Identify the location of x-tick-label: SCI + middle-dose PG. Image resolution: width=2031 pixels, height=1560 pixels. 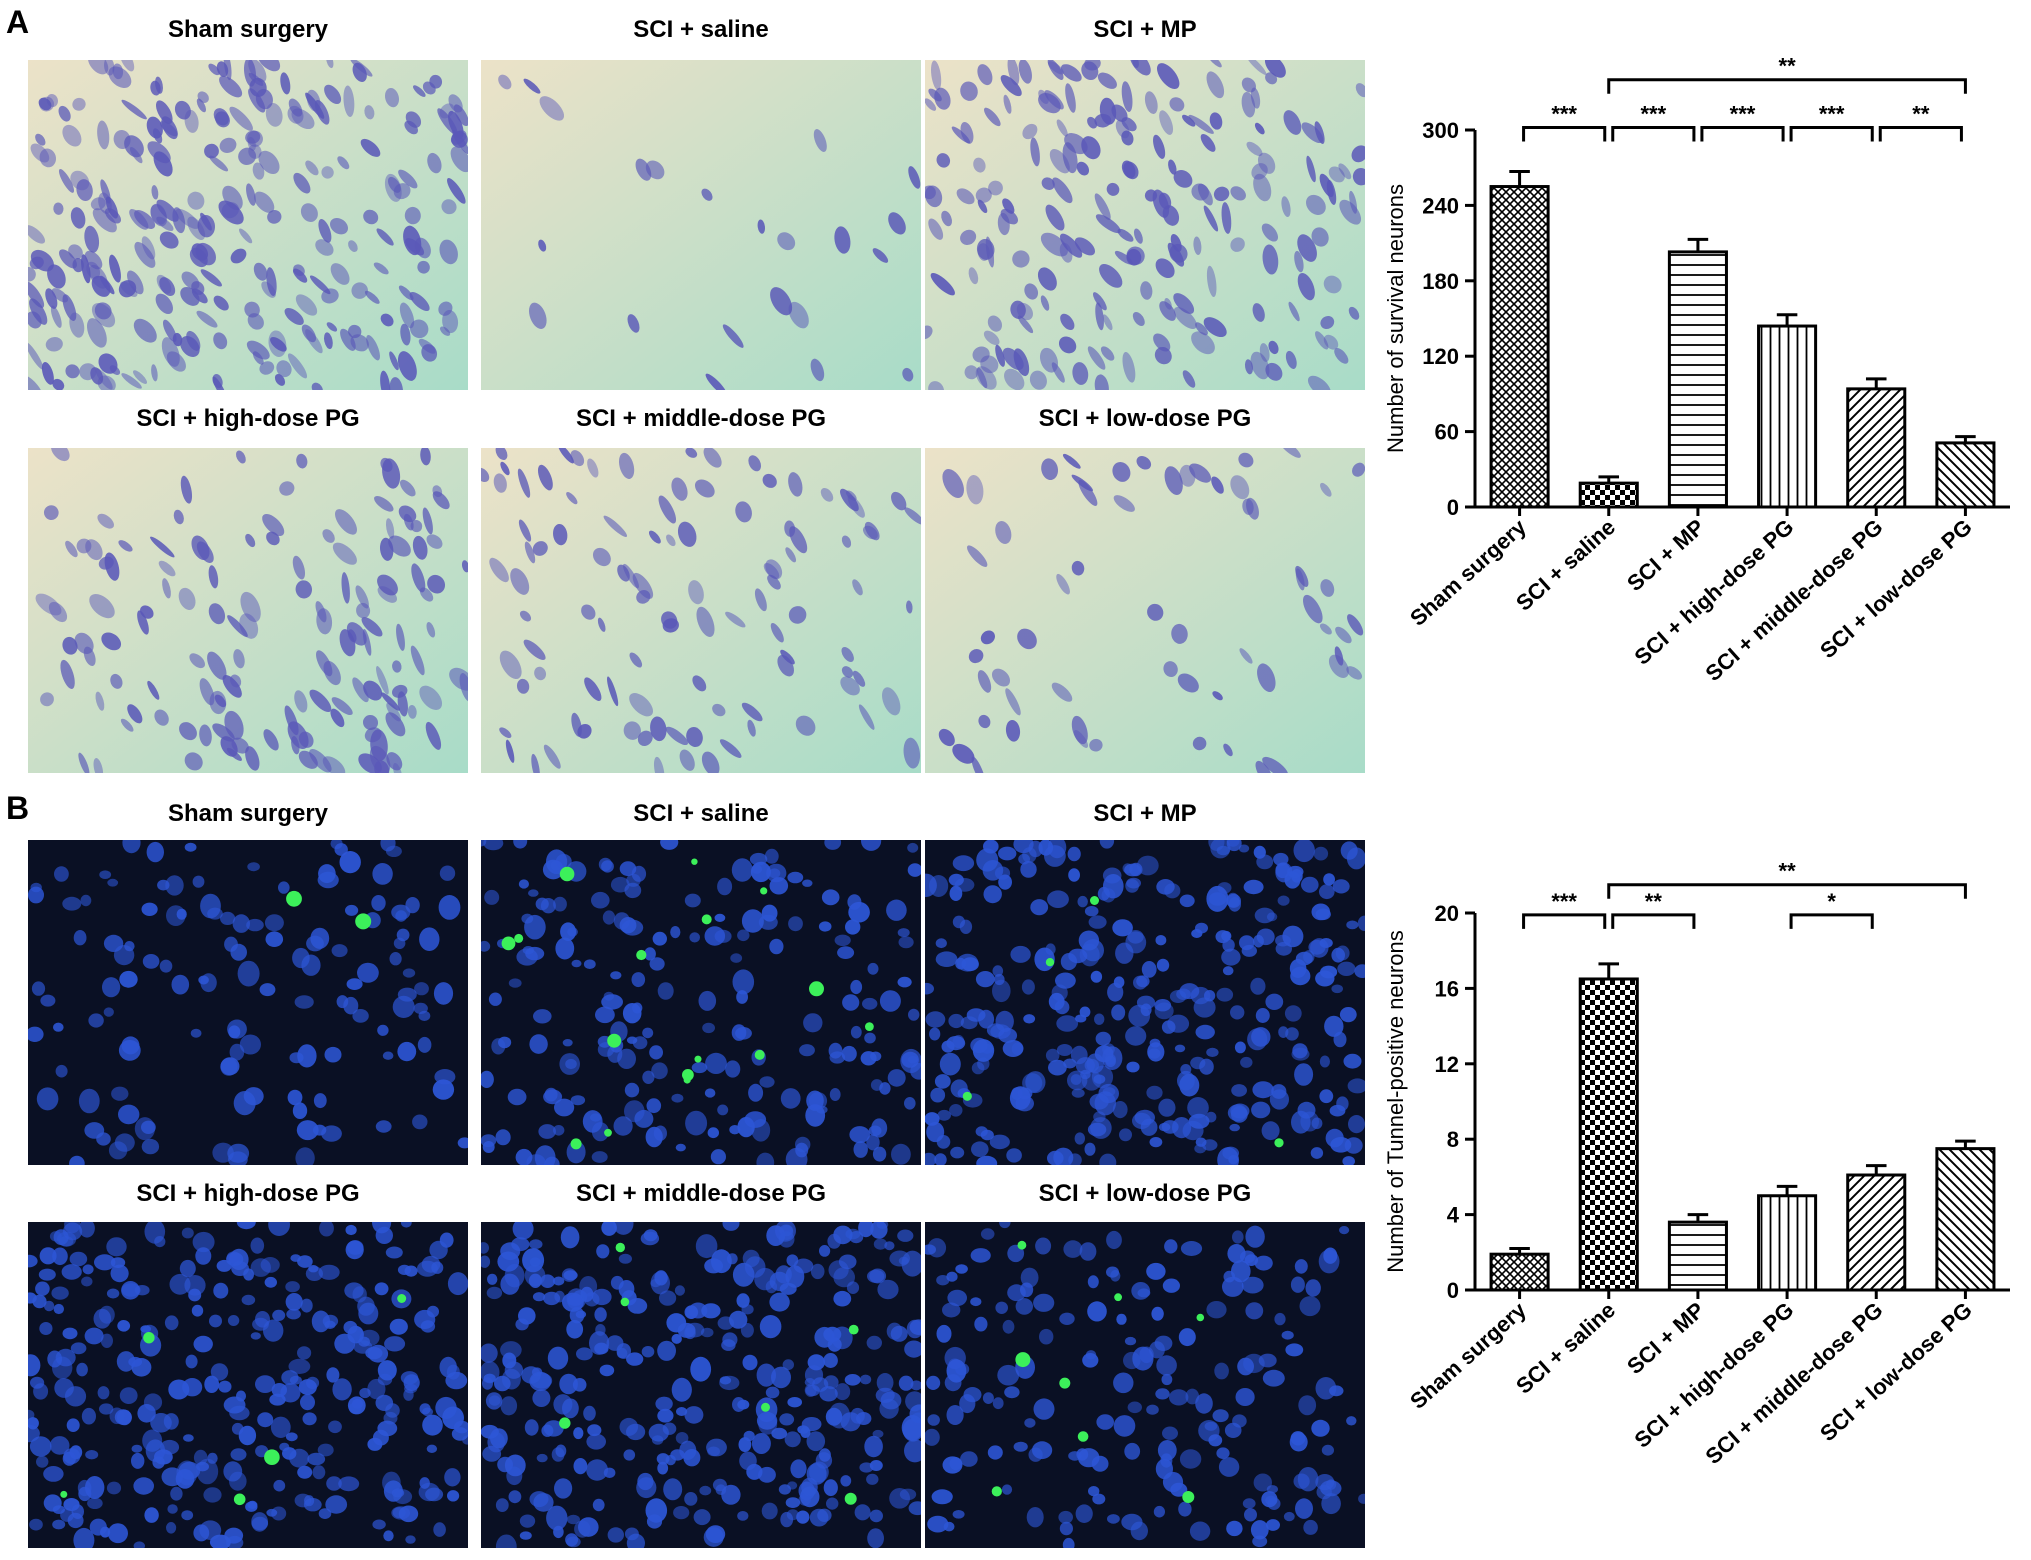
(1794, 1383).